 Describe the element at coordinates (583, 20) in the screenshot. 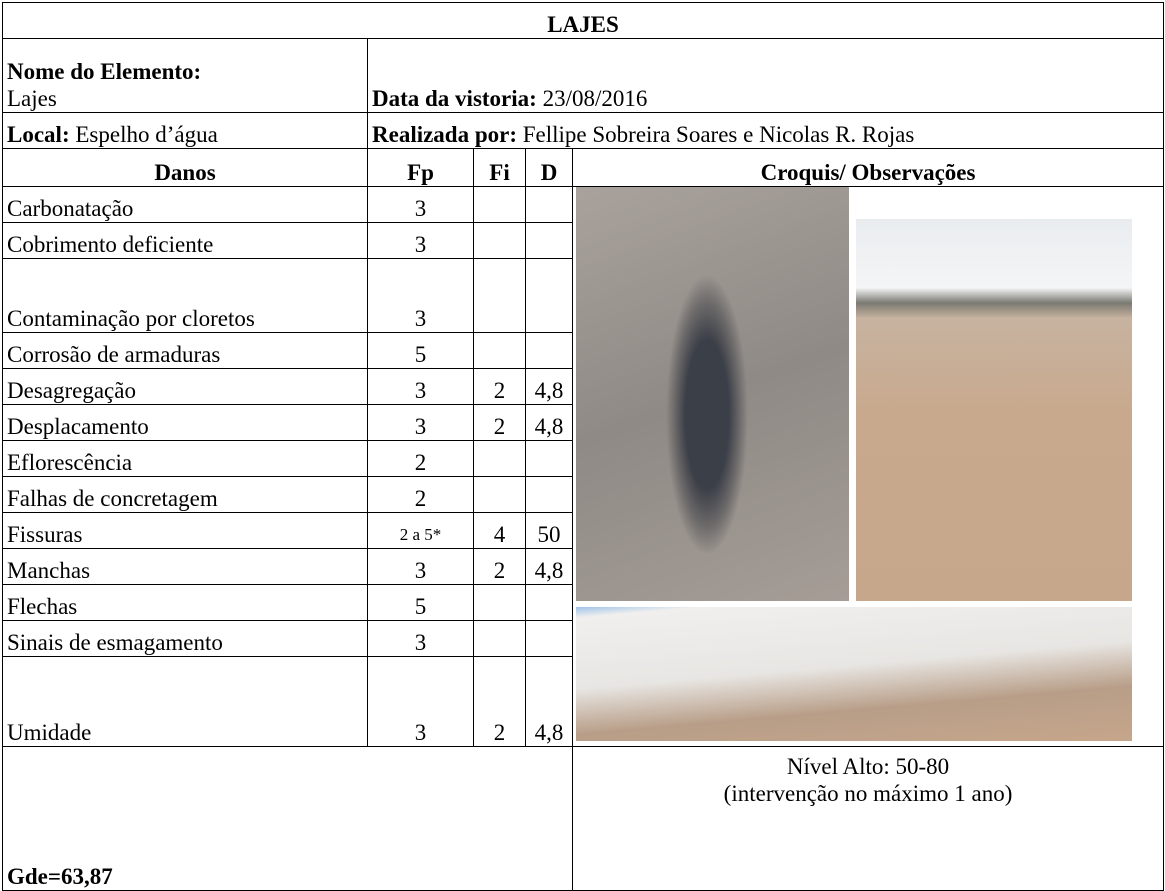

I see `title: LAJES` at that location.